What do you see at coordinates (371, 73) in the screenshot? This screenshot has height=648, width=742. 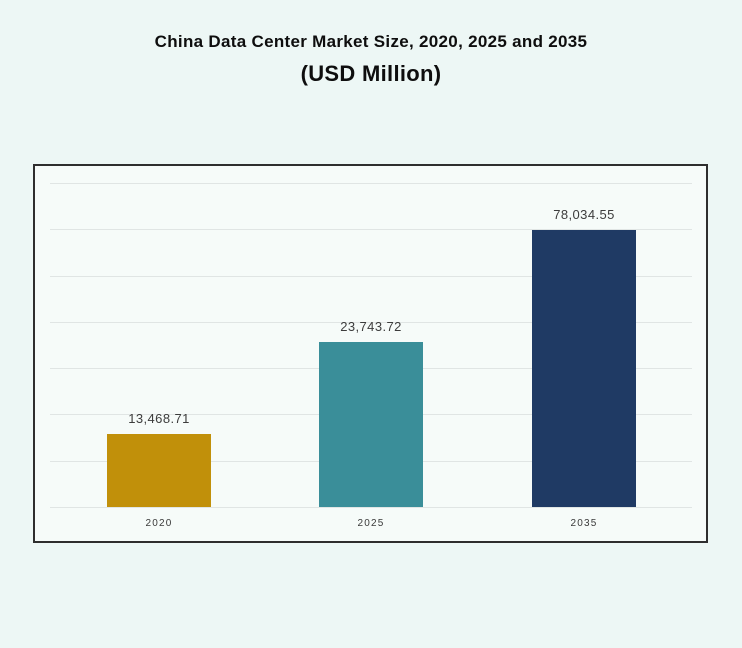 I see `chart-subtitle: (USD Million)` at bounding box center [371, 73].